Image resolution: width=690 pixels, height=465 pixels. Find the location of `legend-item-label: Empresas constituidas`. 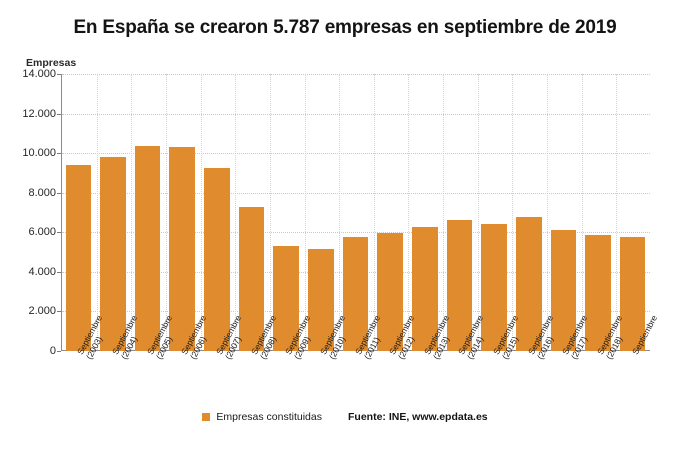

legend-item-label: Empresas constituidas is located at coordinates (269, 417).